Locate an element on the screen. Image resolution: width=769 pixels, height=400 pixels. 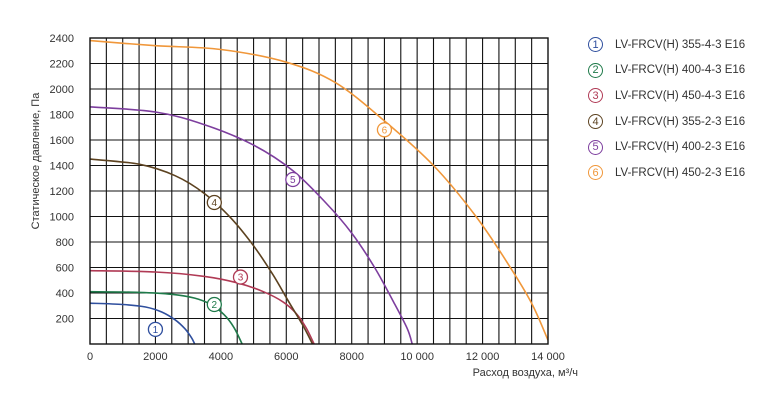
legend-marker: 5 is located at coordinates (595, 147).